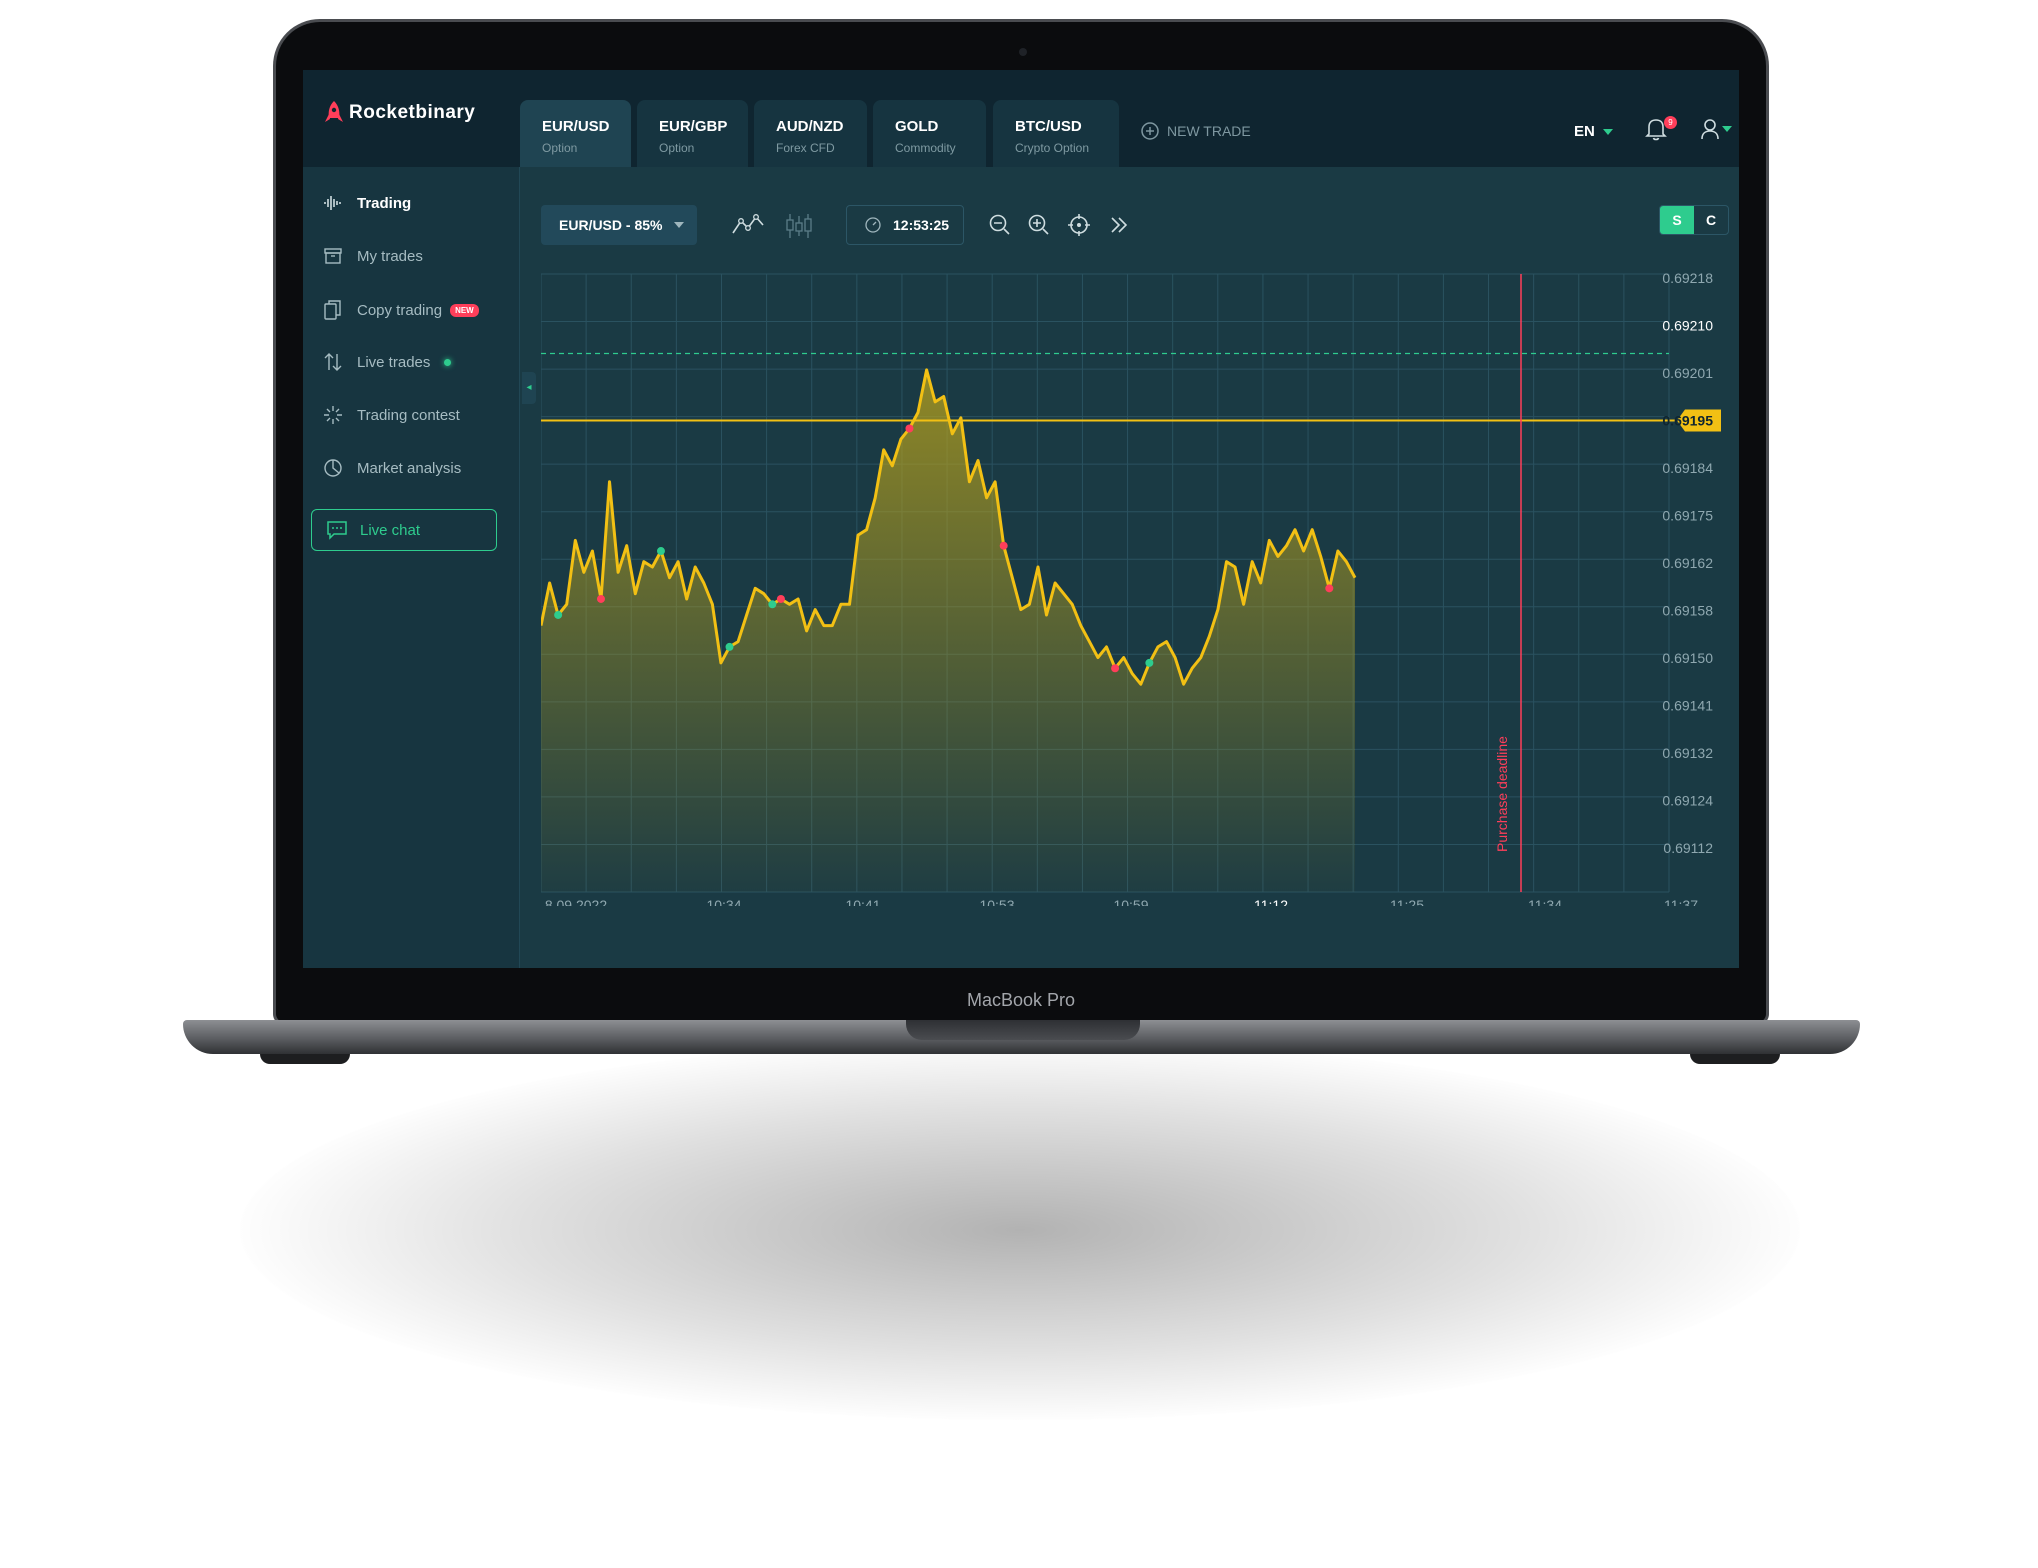 Image resolution: width=2038 pixels, height=1568 pixels. Describe the element at coordinates (1687, 421) in the screenshot. I see `current-price-label: 0.69195` at that location.